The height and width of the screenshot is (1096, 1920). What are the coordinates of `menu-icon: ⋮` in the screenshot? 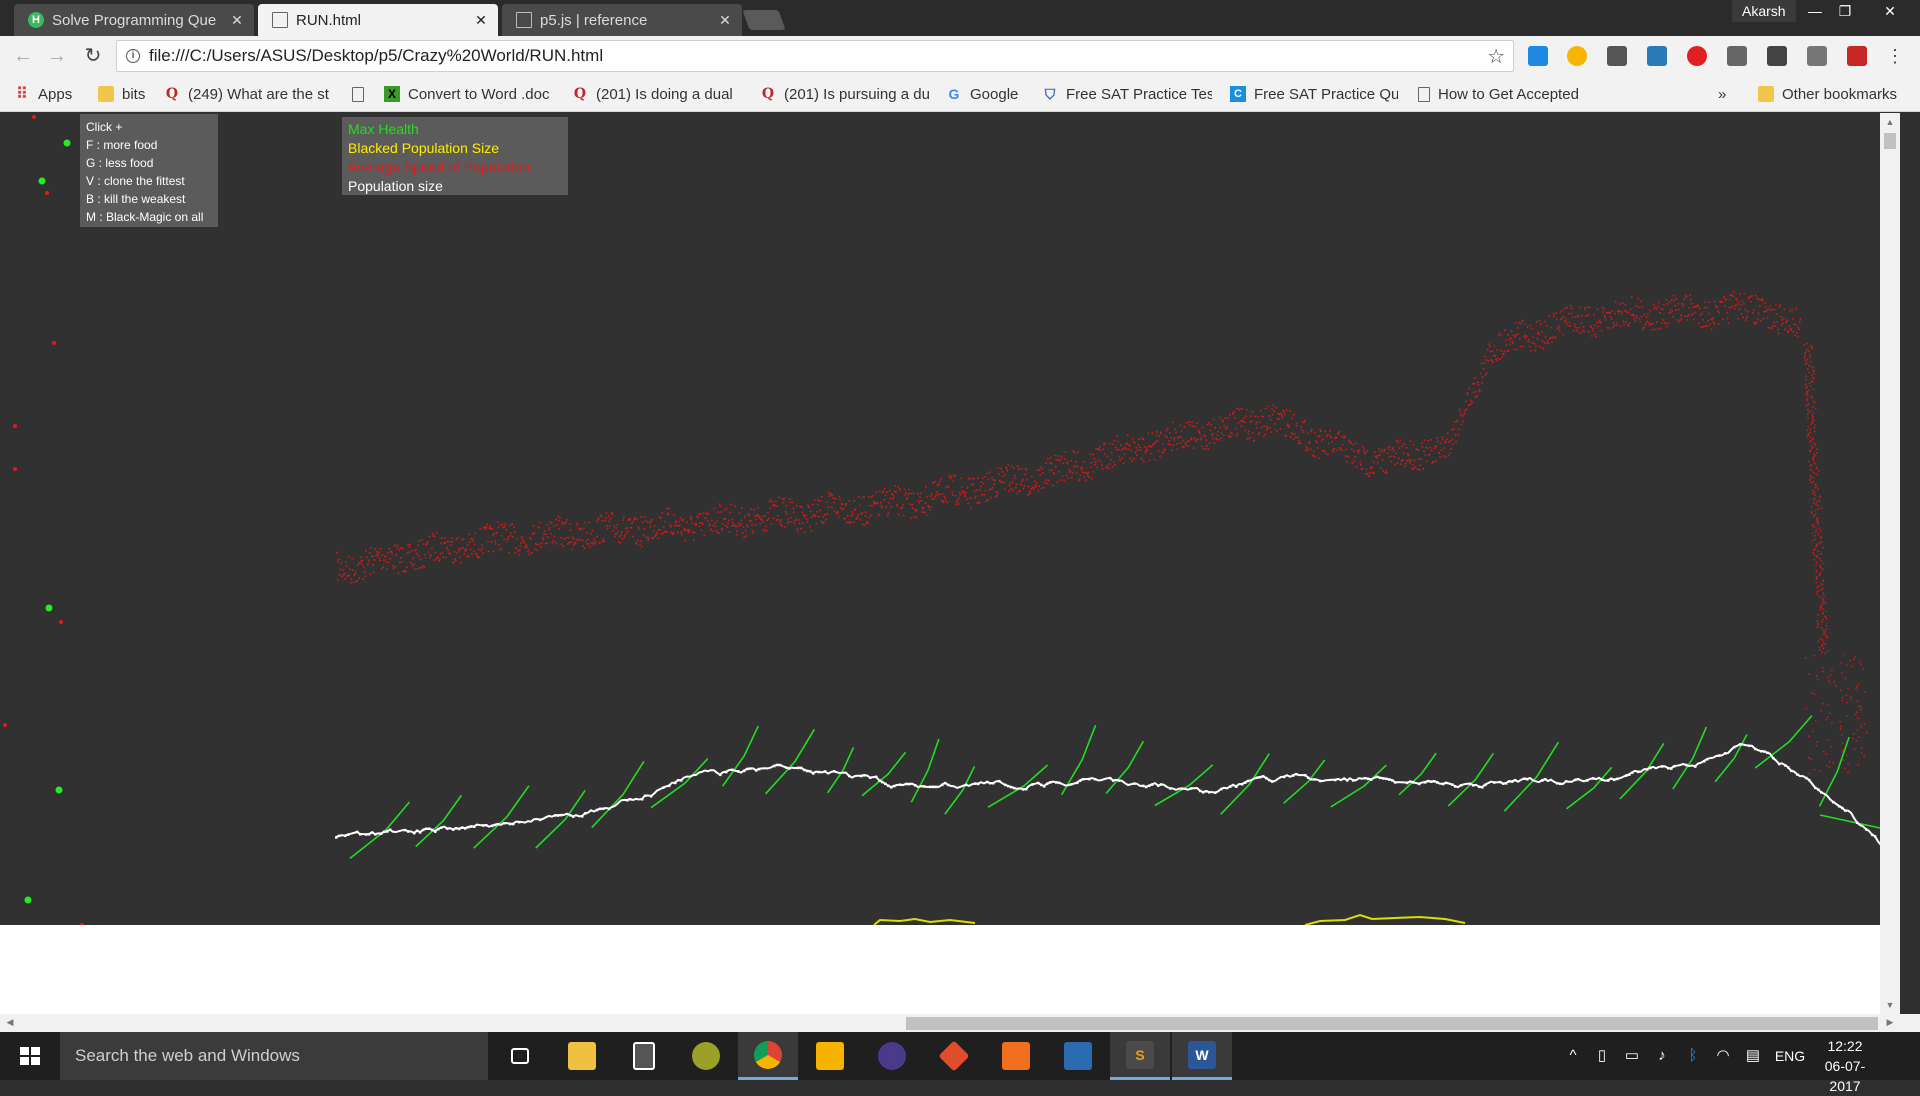 It's located at (1895, 56).